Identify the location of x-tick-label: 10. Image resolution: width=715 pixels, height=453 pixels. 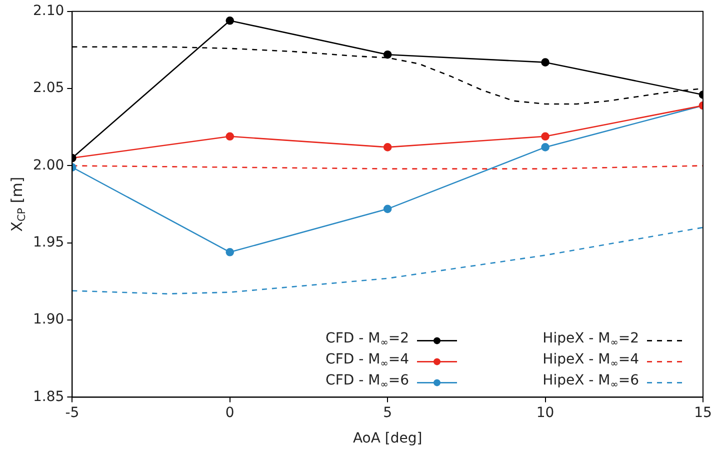
(545, 413).